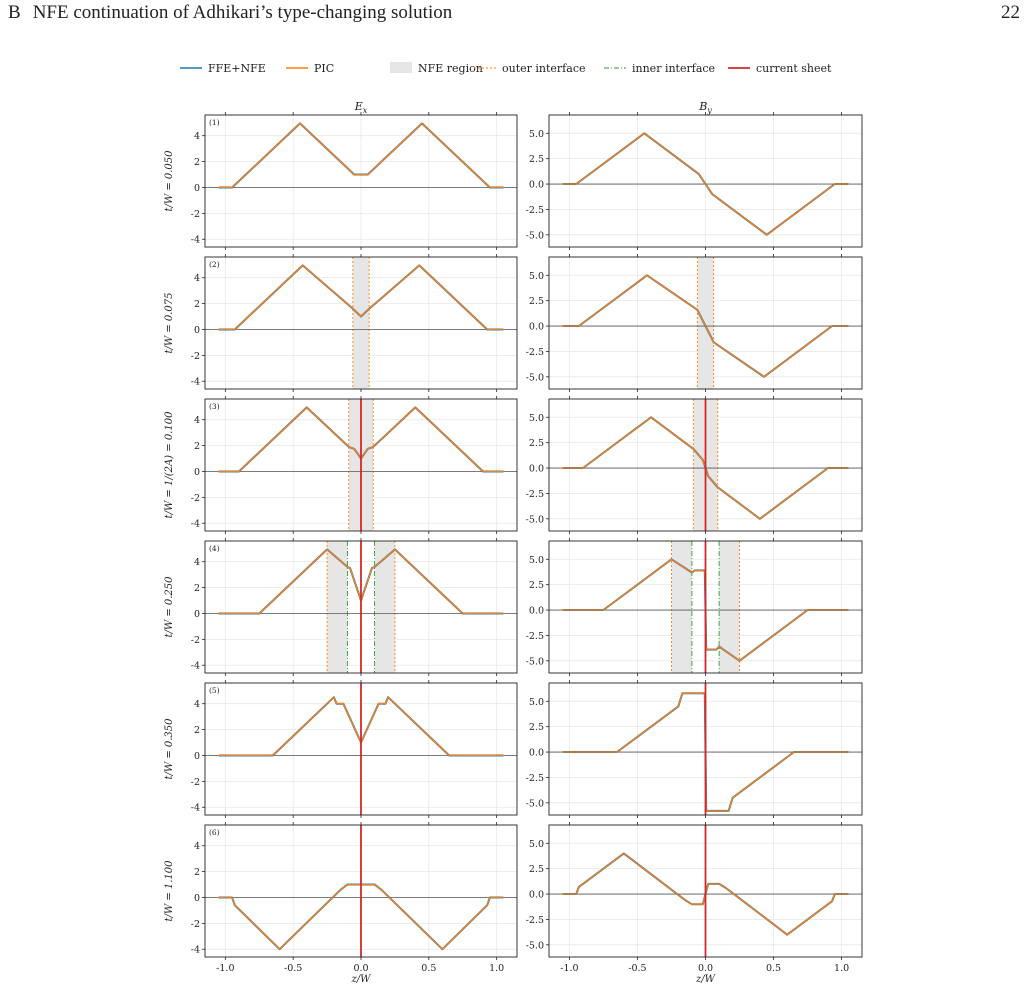  Describe the element at coordinates (169, 749) in the screenshot. I see `row-ylabel: t/W = 0.350` at that location.